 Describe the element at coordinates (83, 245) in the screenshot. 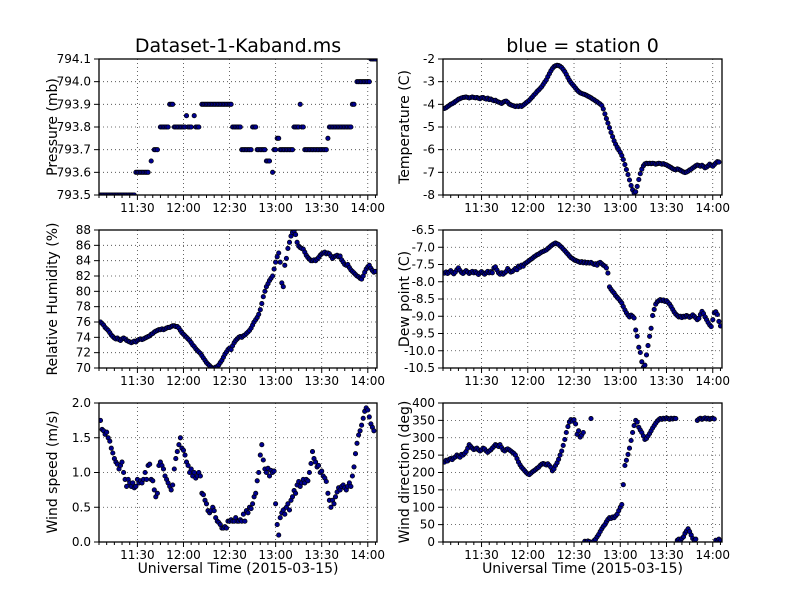

I see `y-tick-label: 86` at that location.